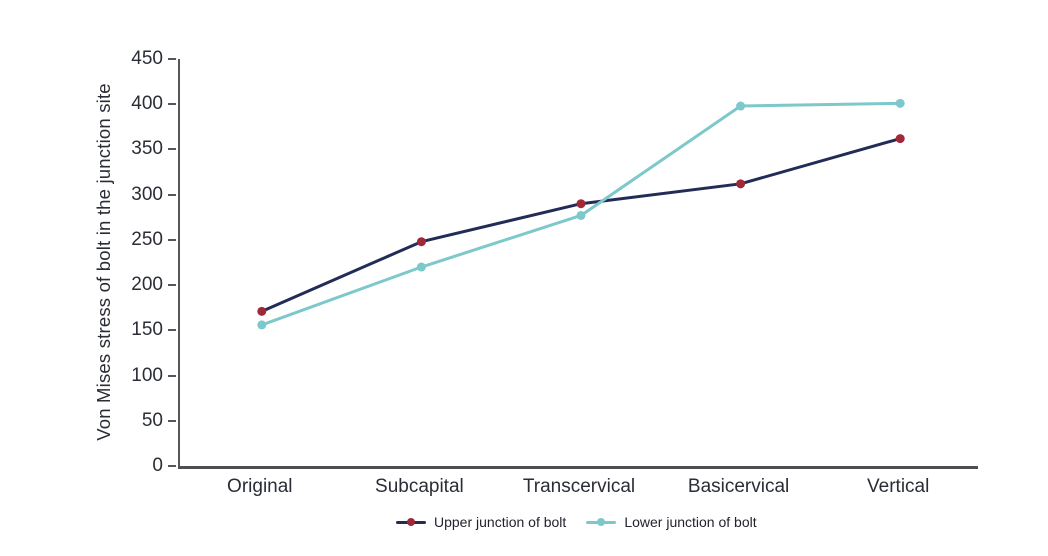 This screenshot has height=556, width=1048. I want to click on y-tick-label: 450, so click(147, 58).